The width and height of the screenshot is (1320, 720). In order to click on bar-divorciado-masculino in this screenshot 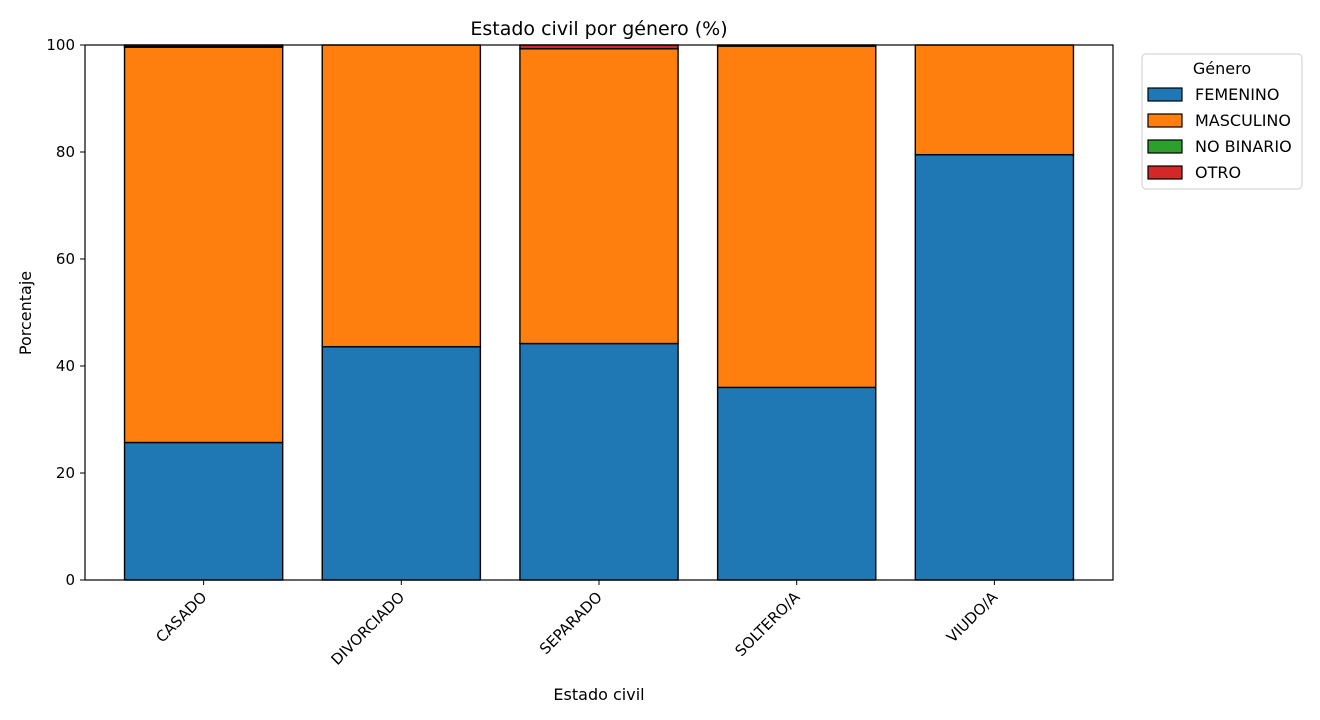, I will do `click(401, 196)`.